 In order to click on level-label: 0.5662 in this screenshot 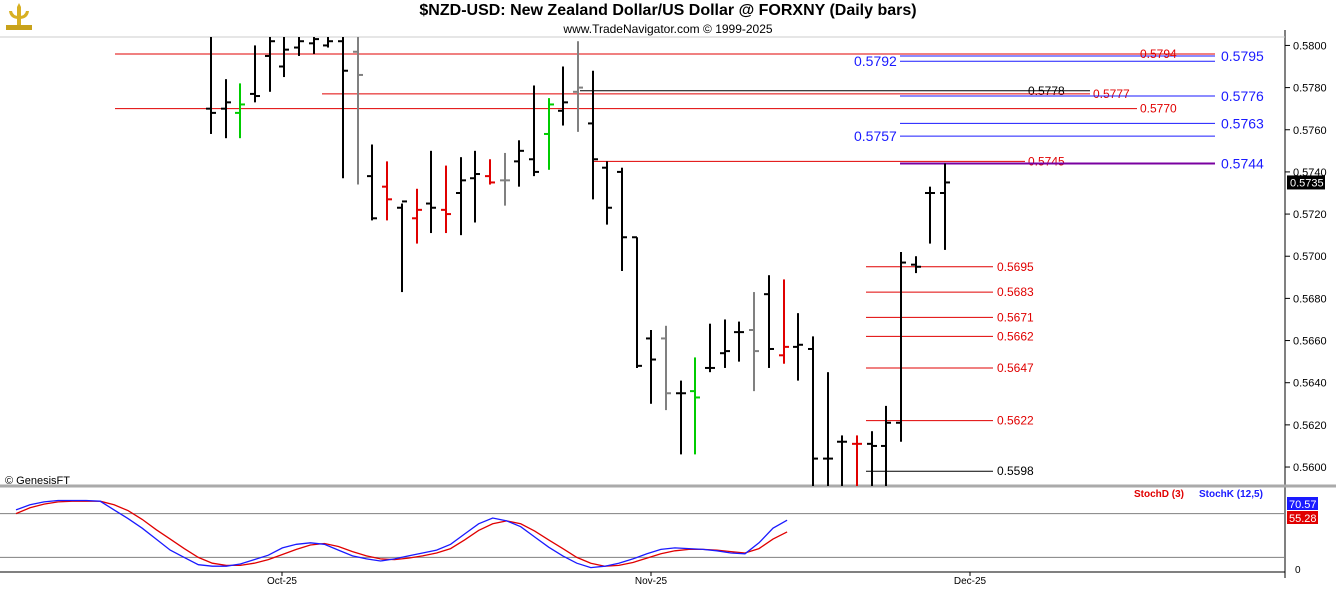, I will do `click(1015, 336)`.